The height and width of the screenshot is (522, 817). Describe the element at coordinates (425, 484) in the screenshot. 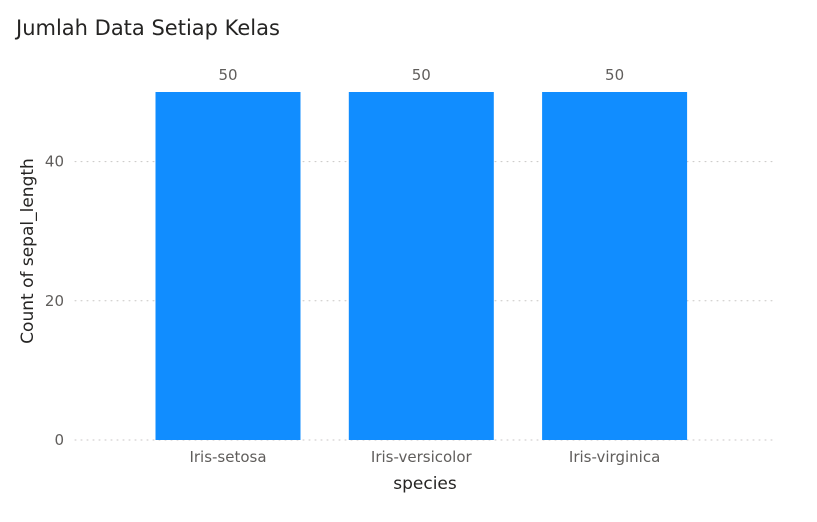

I see `x-axis-title: species` at that location.